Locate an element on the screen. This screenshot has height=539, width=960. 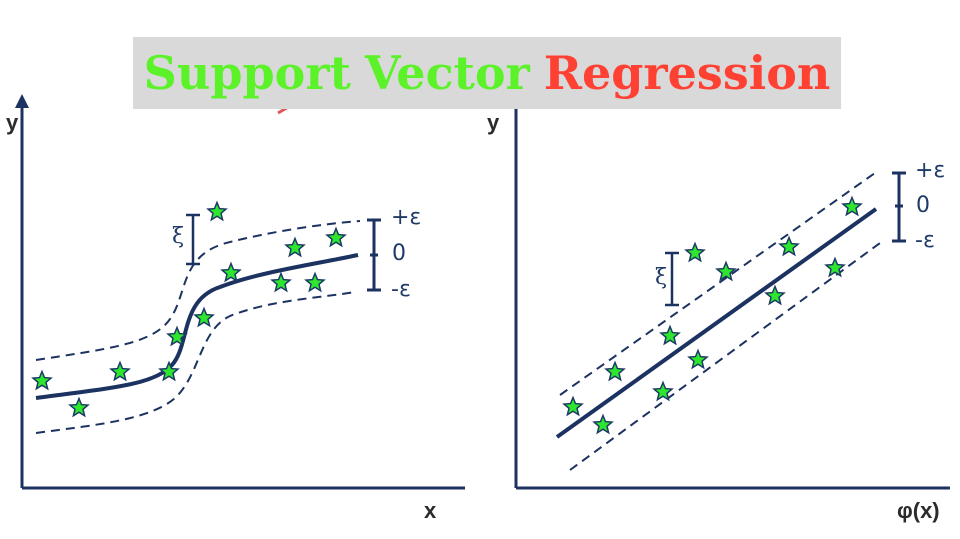
right-minus-epsilon: -ε is located at coordinates (925, 240).